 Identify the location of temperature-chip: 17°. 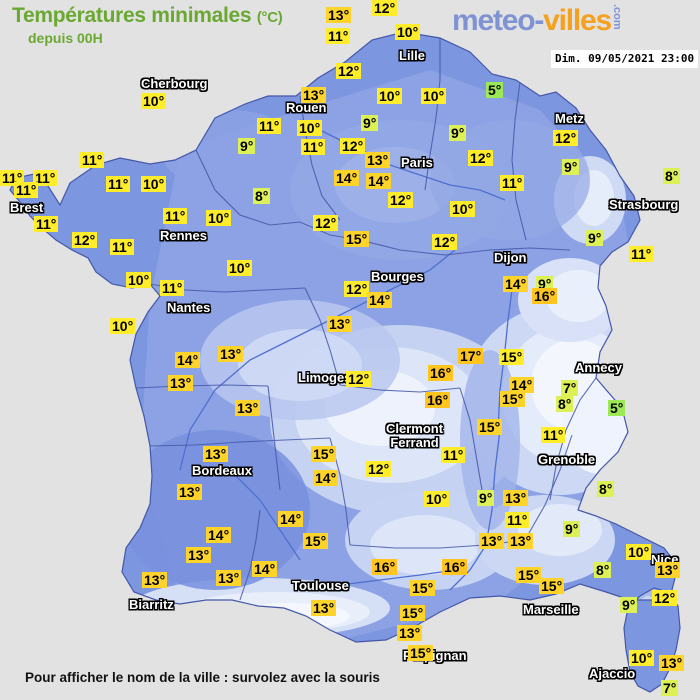
(471, 356).